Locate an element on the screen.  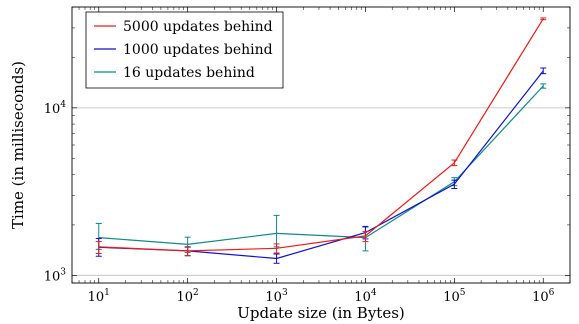
y-tick-label: 10³ is located at coordinates (55, 275).